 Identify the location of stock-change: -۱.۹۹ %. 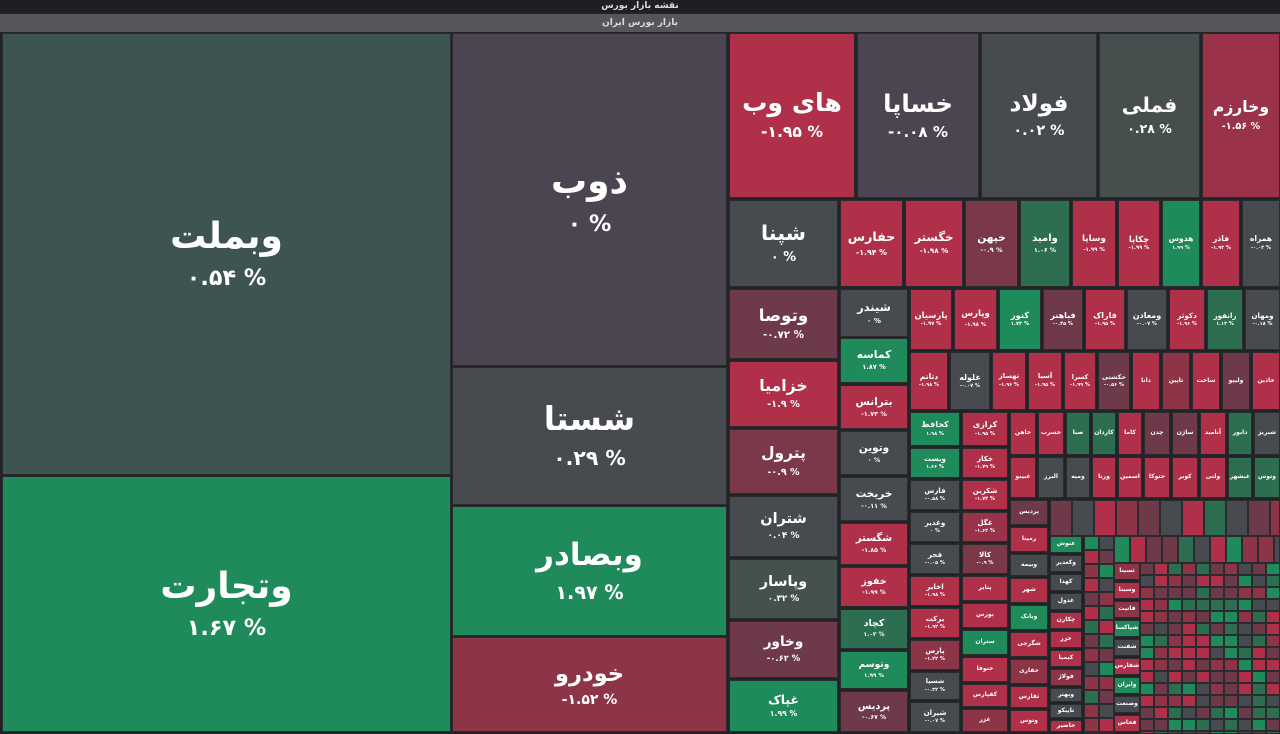
(874, 593).